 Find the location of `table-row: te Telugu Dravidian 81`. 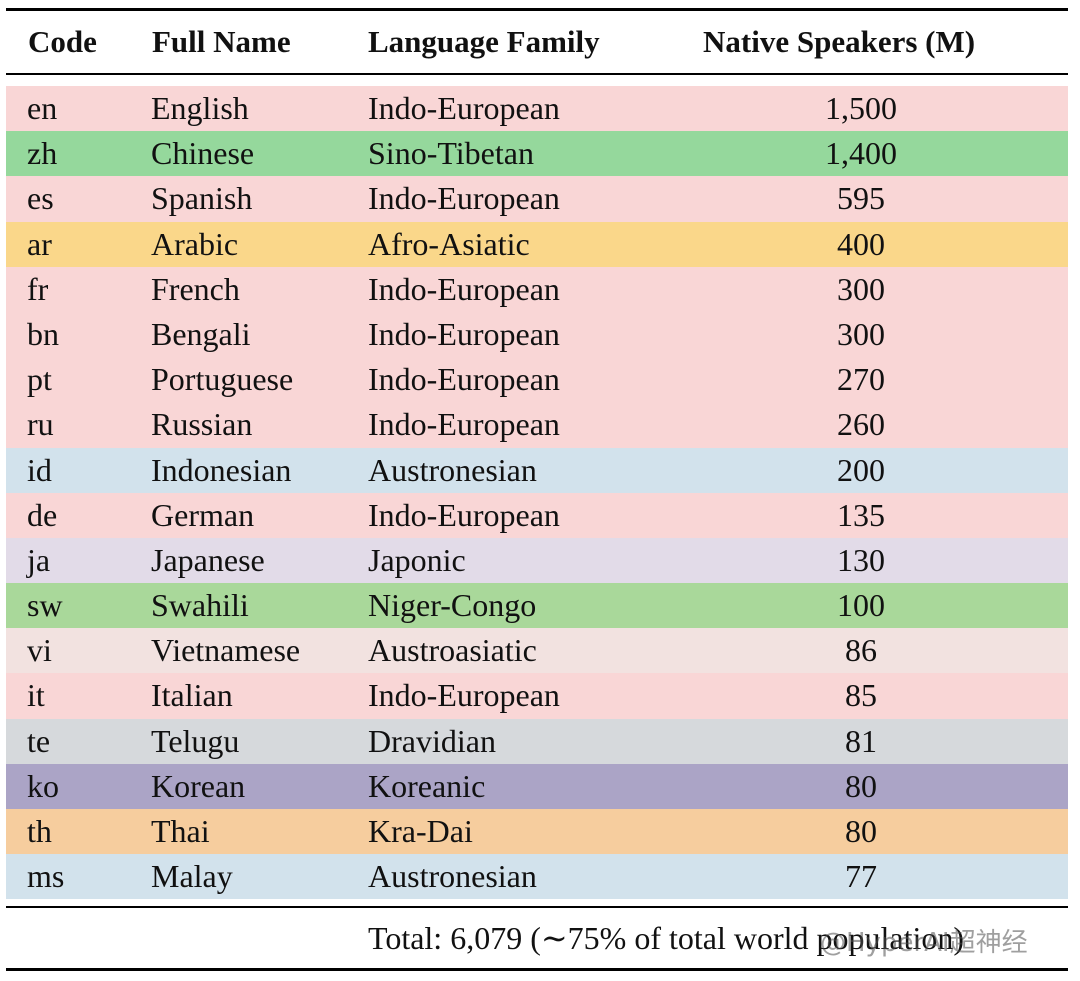

table-row: te Telugu Dravidian 81 is located at coordinates (537, 741).